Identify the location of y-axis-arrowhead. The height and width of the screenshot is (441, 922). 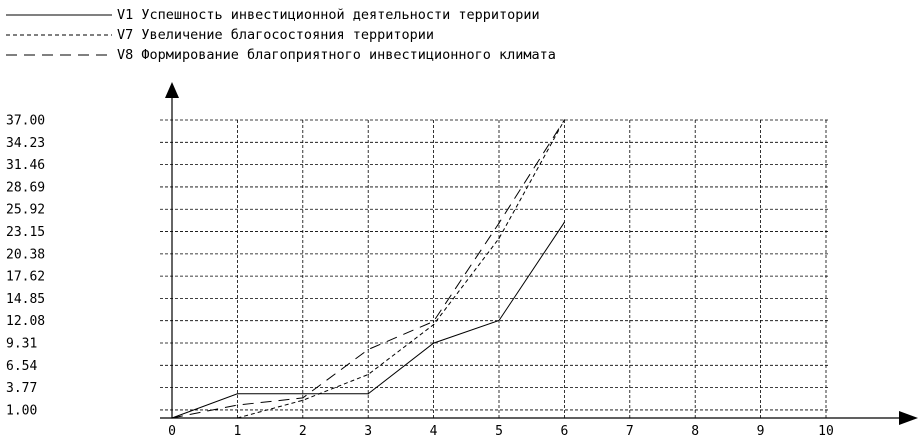
(172, 90).